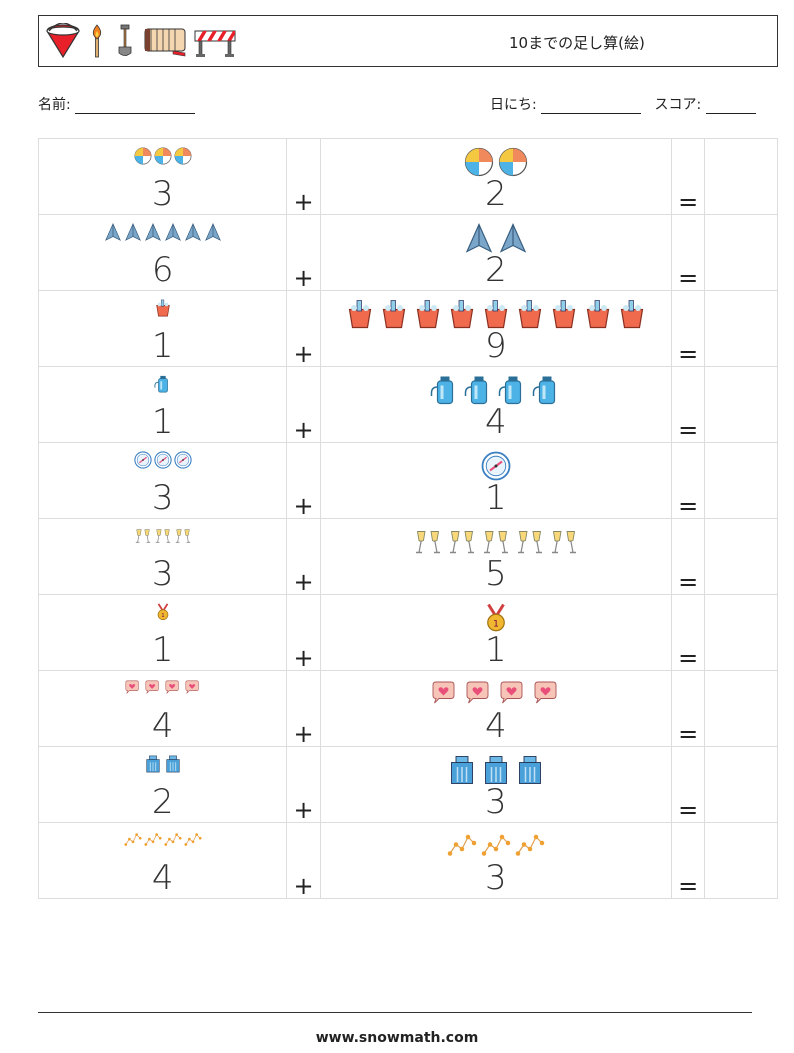  I want to click on fire-hose-icon, so click(165, 42).